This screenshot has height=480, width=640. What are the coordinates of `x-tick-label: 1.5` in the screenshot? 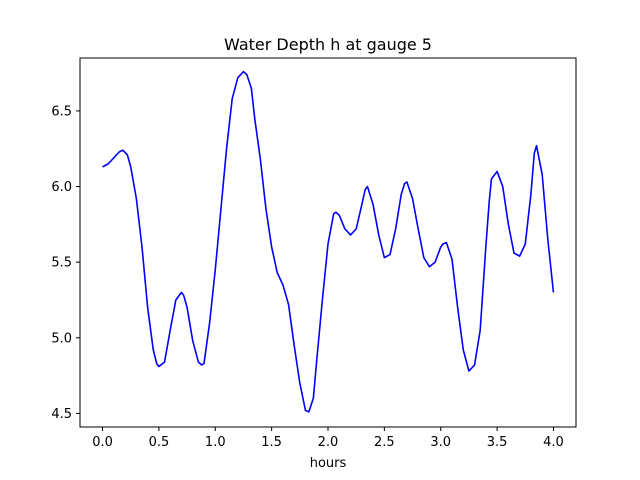 It's located at (271, 442).